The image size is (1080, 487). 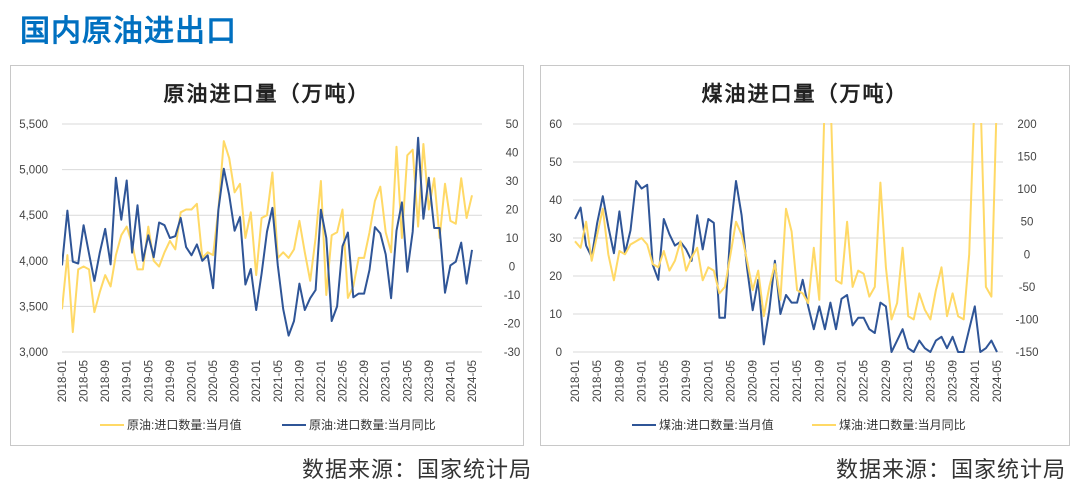 What do you see at coordinates (128, 31) in the screenshot?
I see `page-title: 国内原油进出口` at bounding box center [128, 31].